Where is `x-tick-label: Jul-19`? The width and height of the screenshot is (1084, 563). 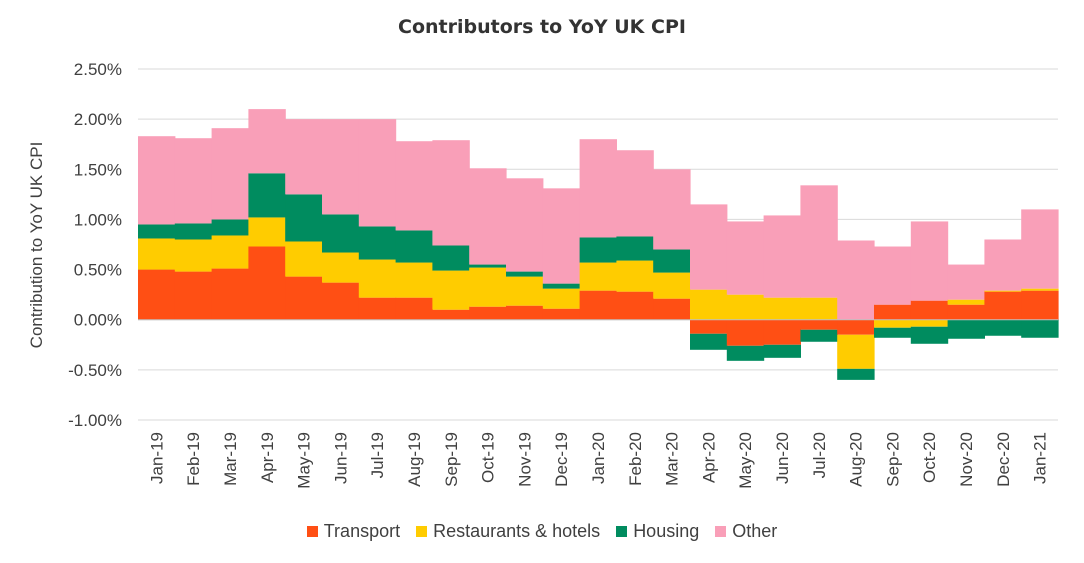 x-tick-label: Jul-19 is located at coordinates (377, 455).